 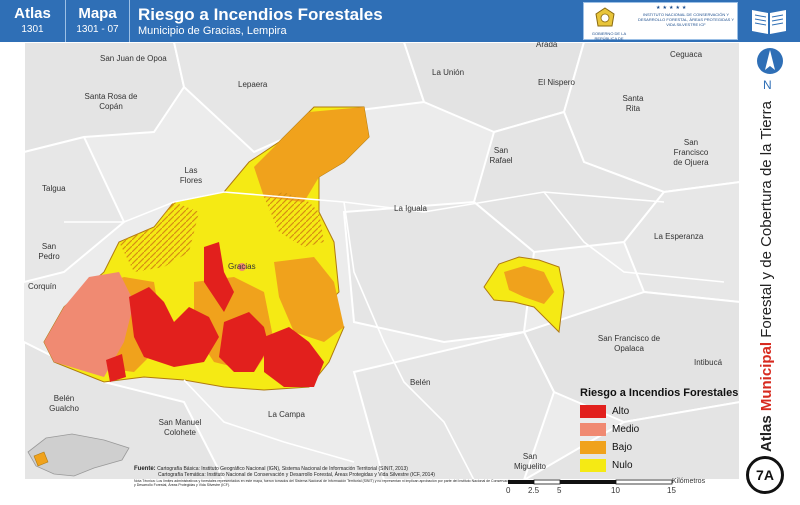 I want to click on label-san-manuel-colohete: San Manuel Colohete, so click(x=180, y=427).